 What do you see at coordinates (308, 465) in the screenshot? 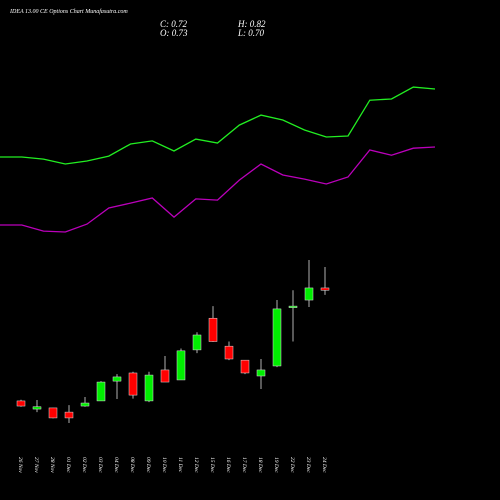
I see `x-tick-label: 23 Dec` at bounding box center [308, 465].